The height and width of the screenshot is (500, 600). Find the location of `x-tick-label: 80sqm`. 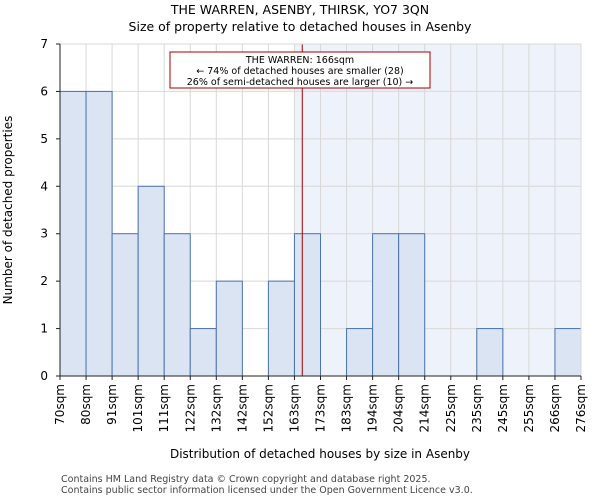

x-tick-label: 80sqm is located at coordinates (86, 404).